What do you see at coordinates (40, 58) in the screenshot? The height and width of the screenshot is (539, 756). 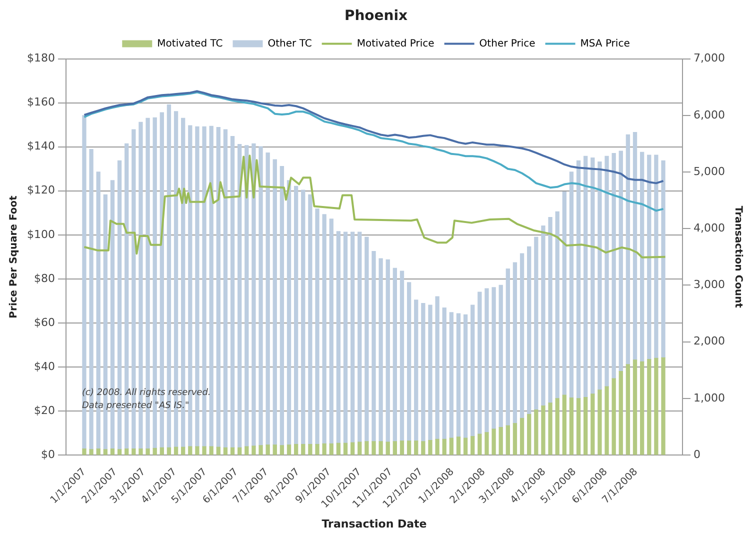 I see `y-tick-label: $180` at bounding box center [40, 58].